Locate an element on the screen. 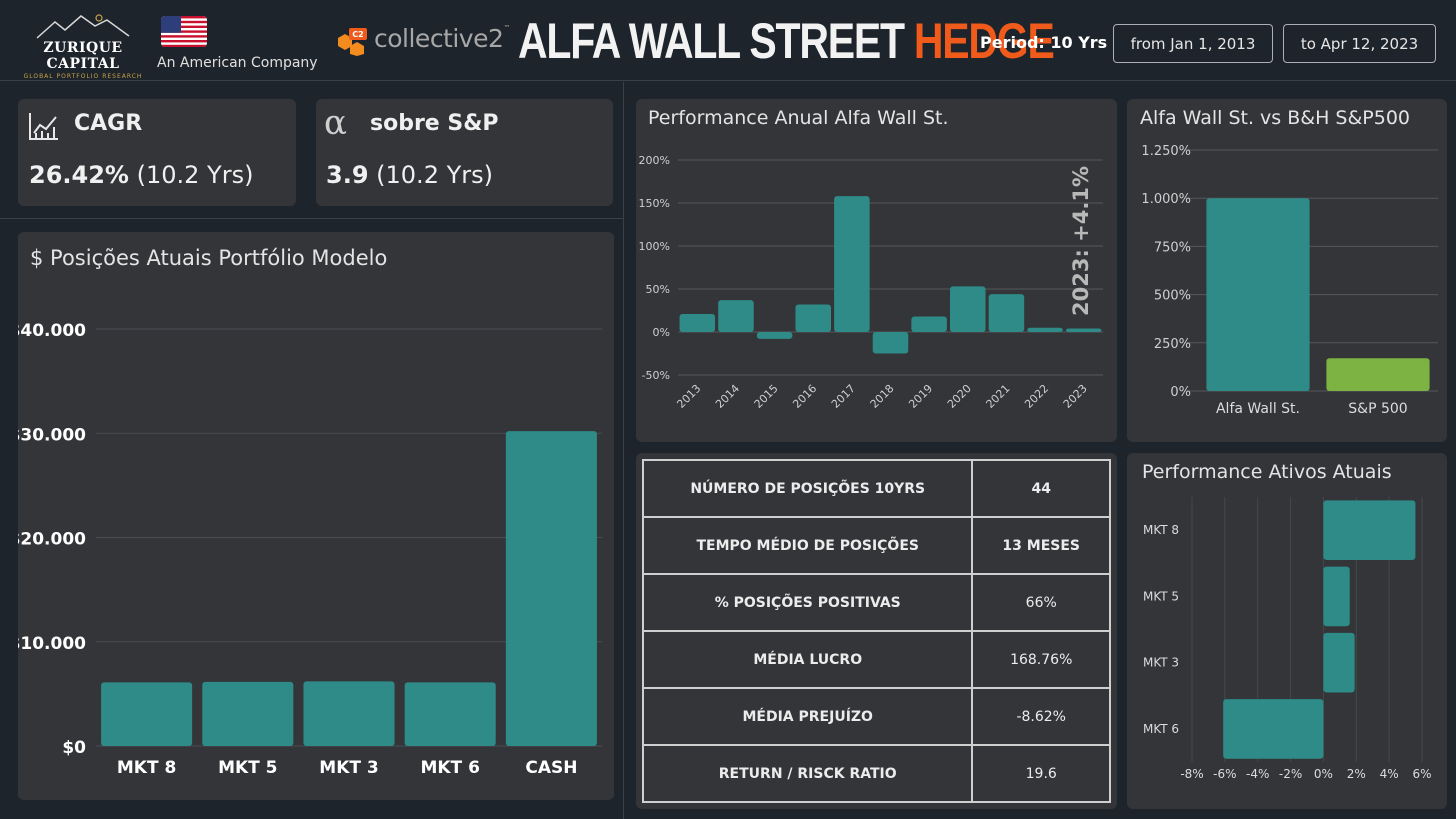  y-tick-label: MKT 8 is located at coordinates (1161, 530).